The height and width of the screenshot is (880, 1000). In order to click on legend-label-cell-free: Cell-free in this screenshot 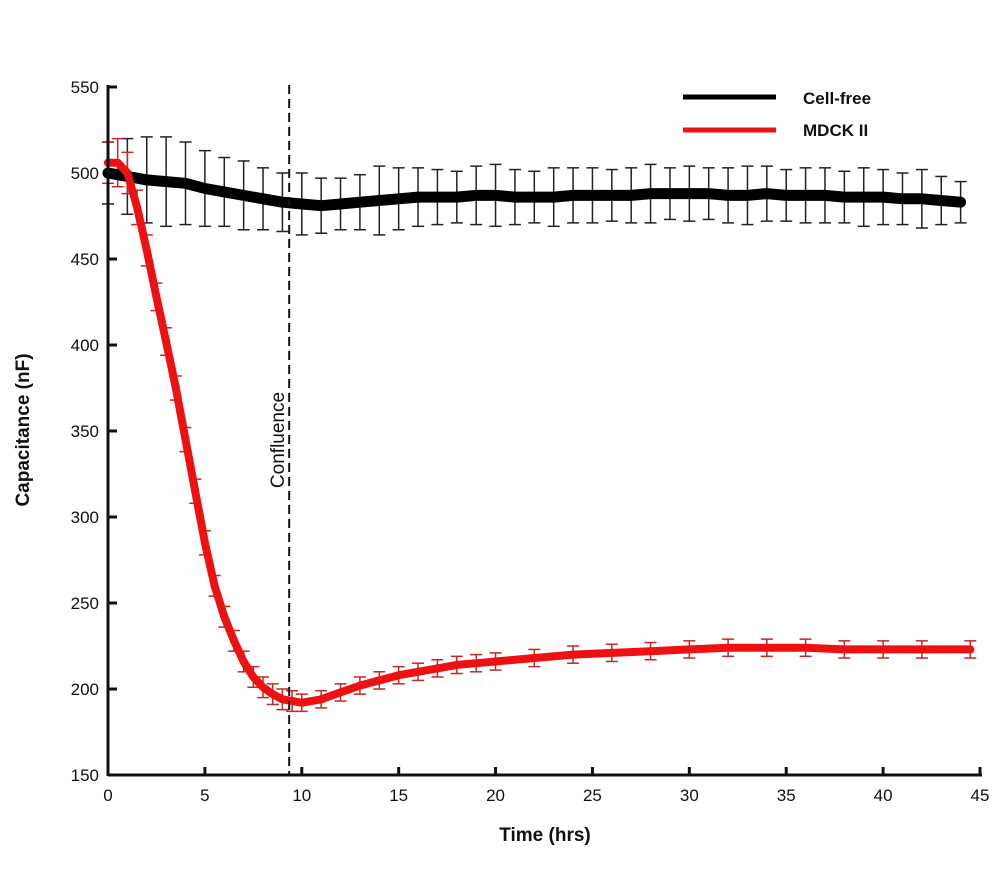, I will do `click(837, 98)`.